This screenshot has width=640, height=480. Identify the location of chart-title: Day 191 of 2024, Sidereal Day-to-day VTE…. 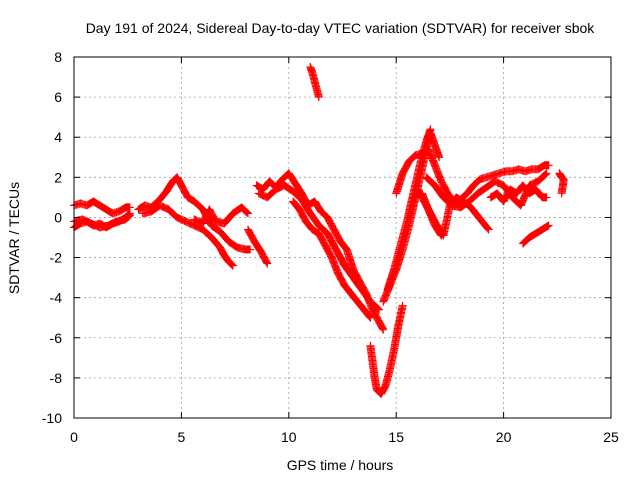
(341, 28).